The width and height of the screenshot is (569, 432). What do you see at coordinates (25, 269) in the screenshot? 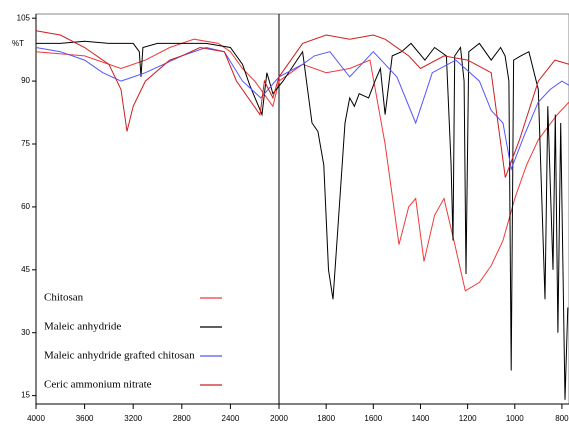
I see `y-tick-label: 45` at bounding box center [25, 269].